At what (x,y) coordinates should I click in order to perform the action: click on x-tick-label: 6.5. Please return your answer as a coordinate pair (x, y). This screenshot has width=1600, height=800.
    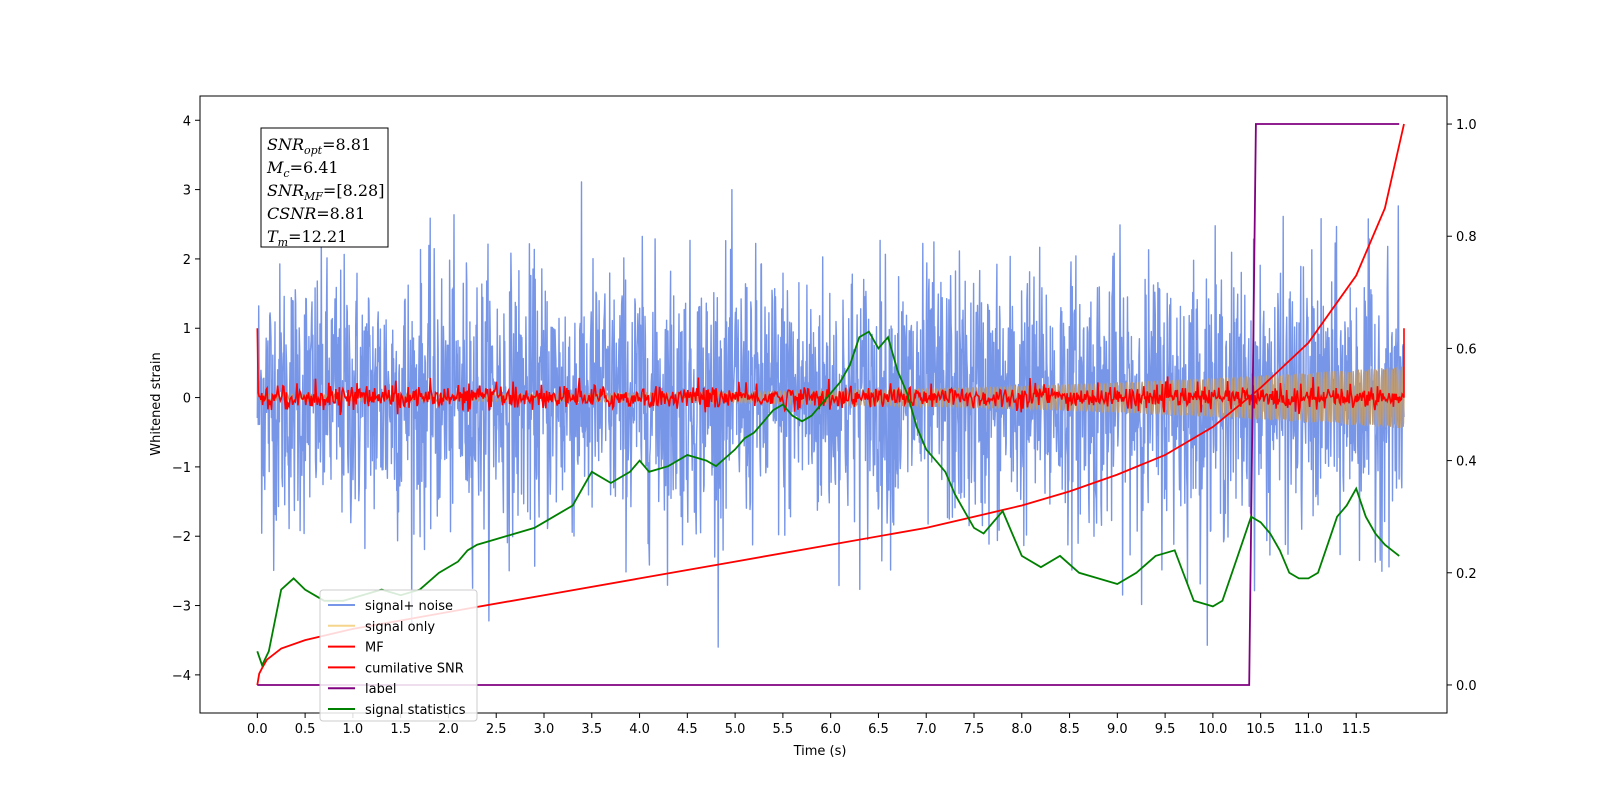
    Looking at the image, I should click on (878, 729).